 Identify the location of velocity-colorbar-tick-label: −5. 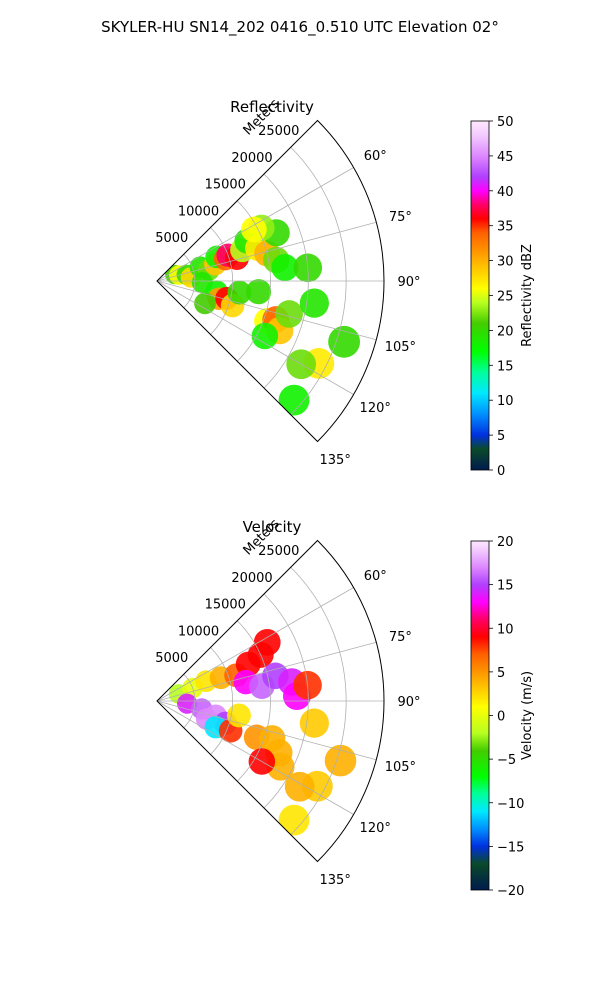
(506, 760).